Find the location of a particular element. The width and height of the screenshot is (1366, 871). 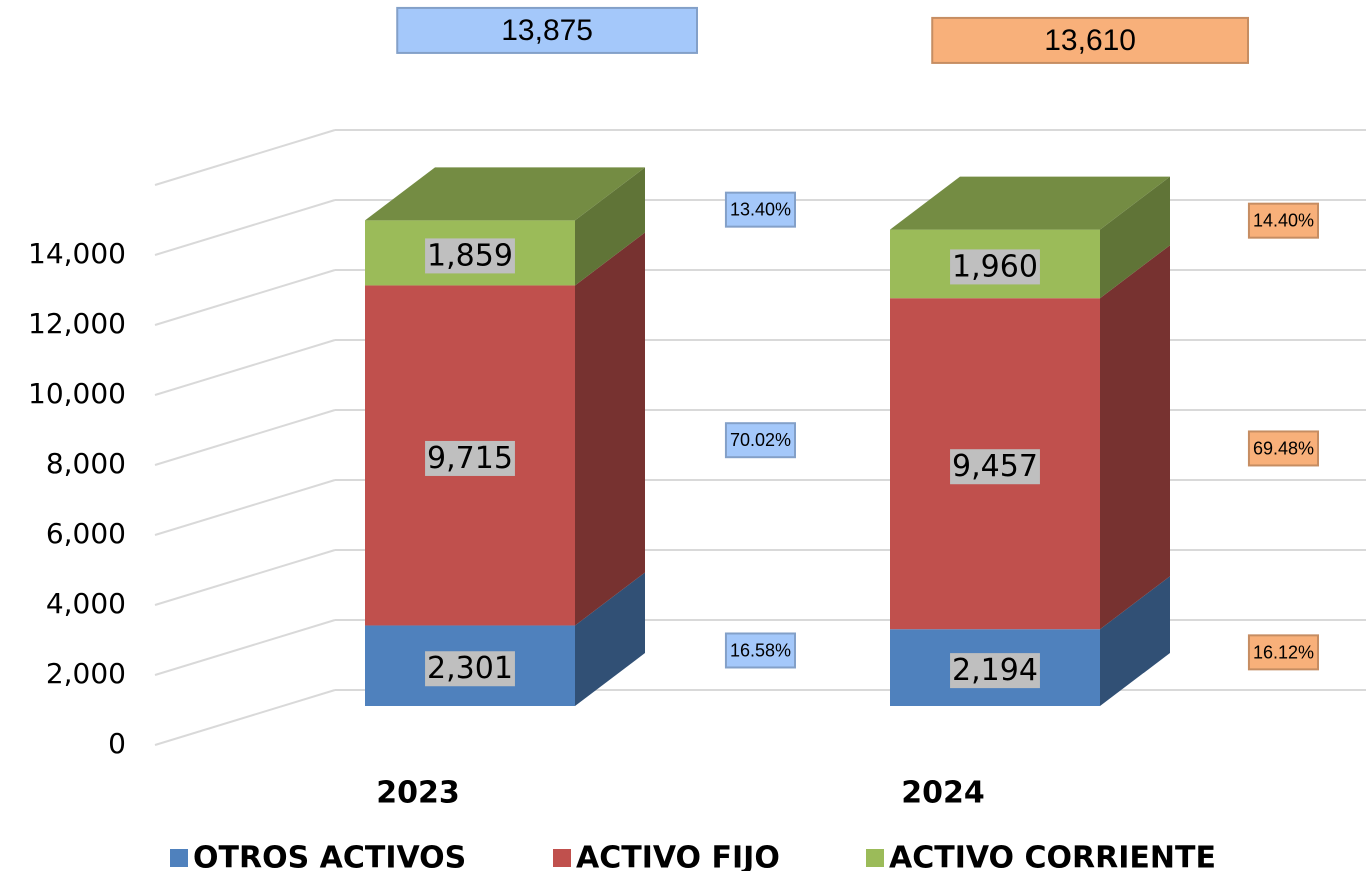

percentage-label: 16.58% is located at coordinates (760, 650).